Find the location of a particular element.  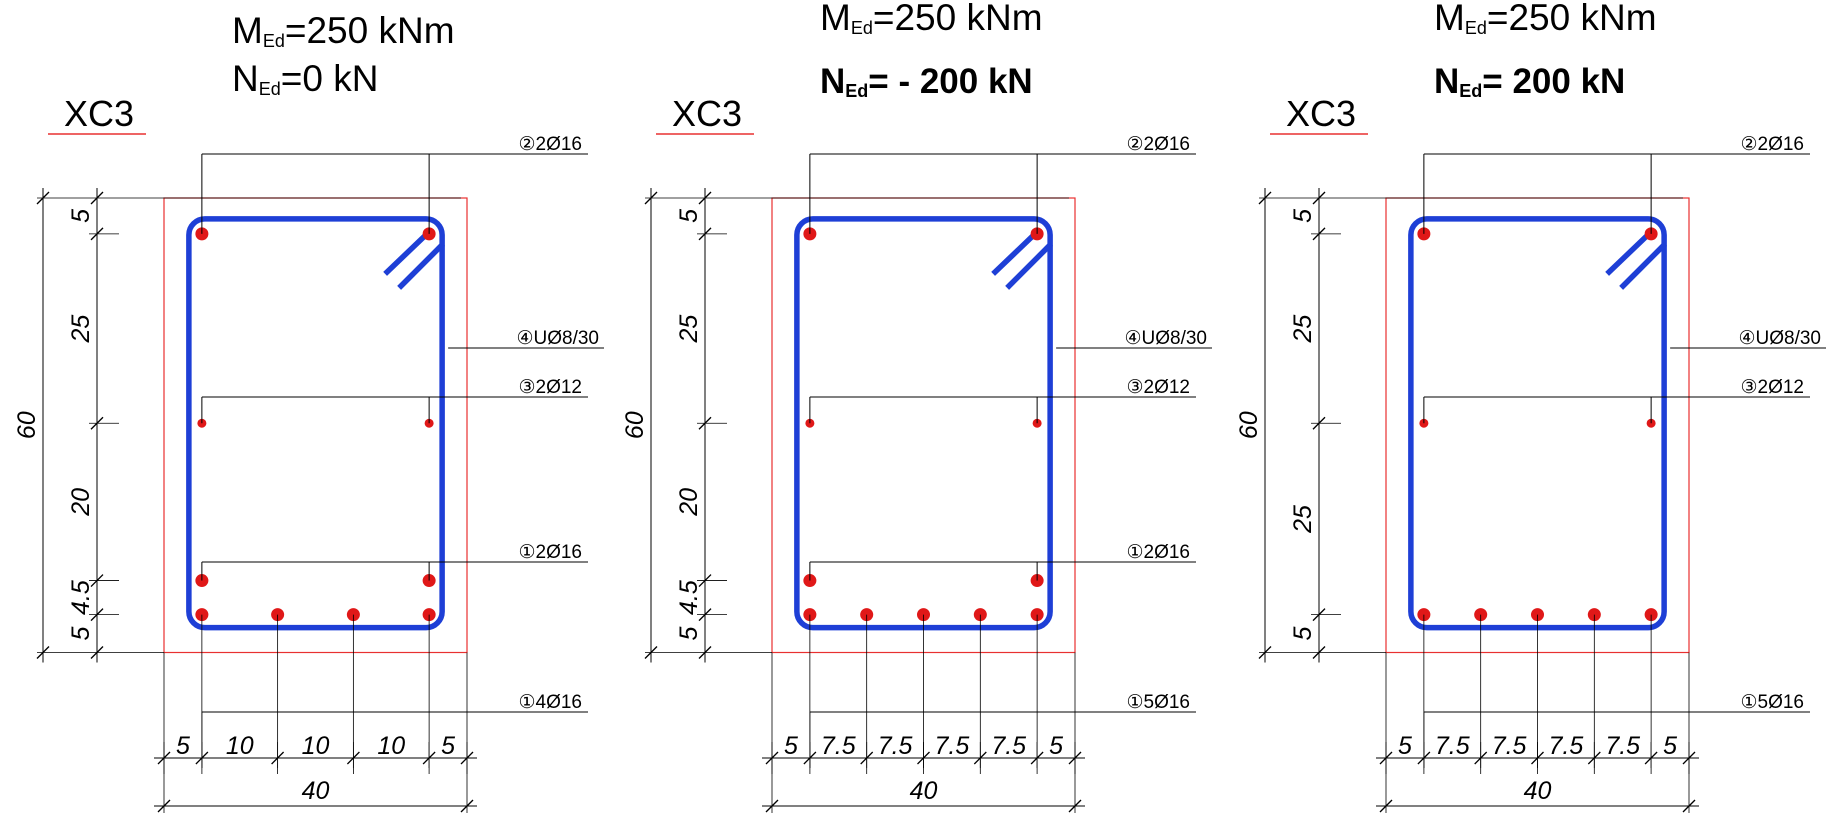

axial-force-label: NEd= - 200 kN is located at coordinates (926, 81).